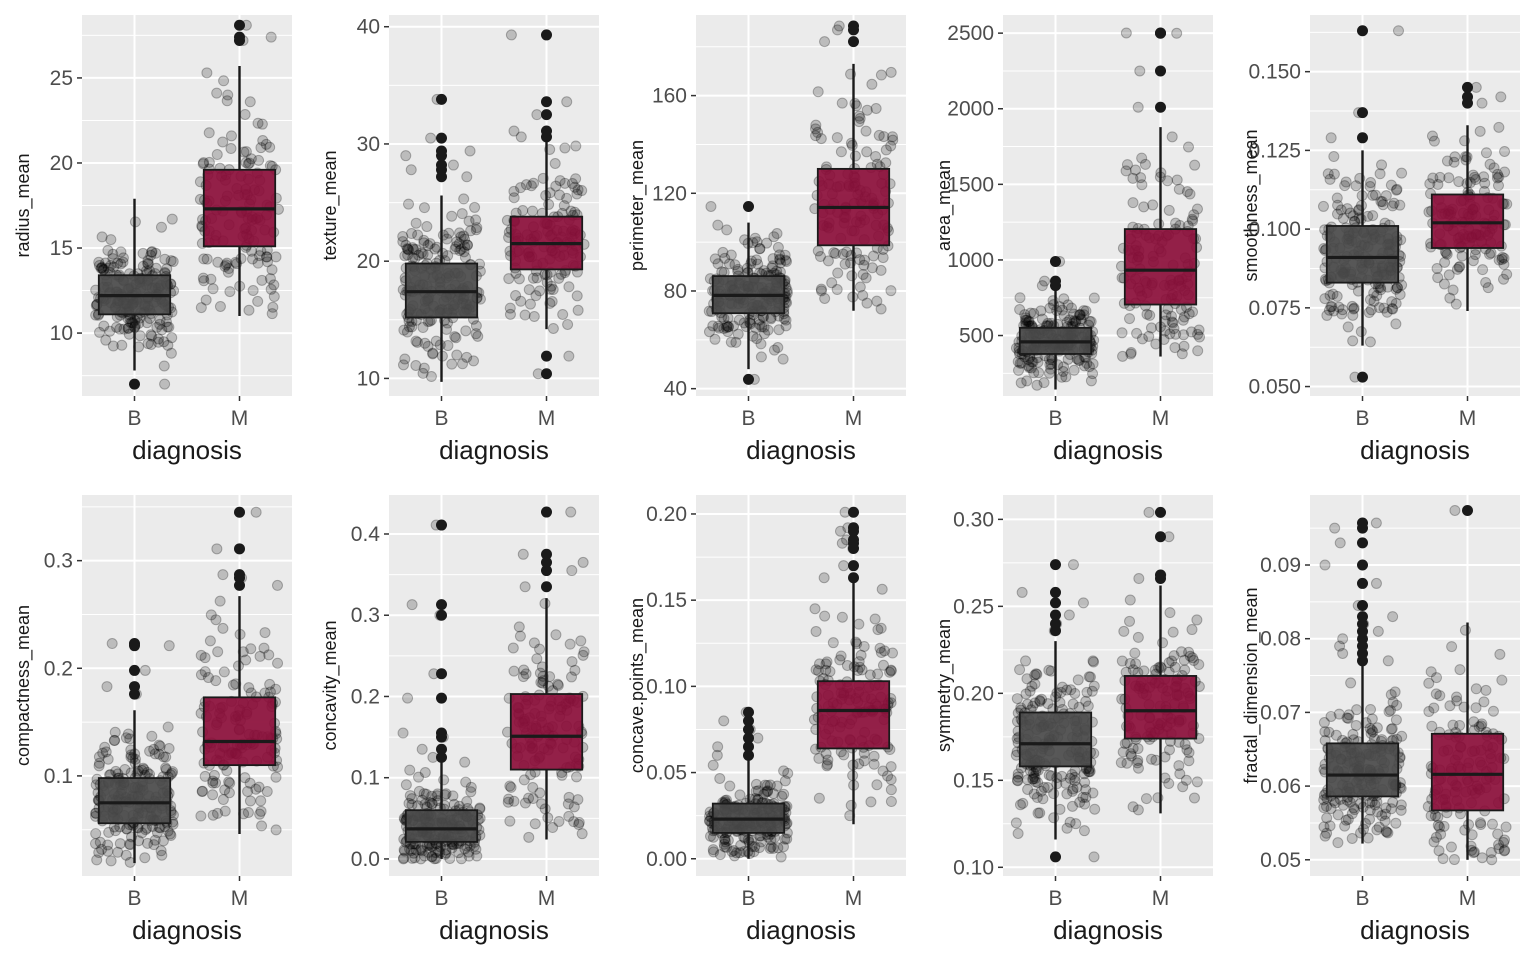  I want to click on box-B, so click(1055, 739).